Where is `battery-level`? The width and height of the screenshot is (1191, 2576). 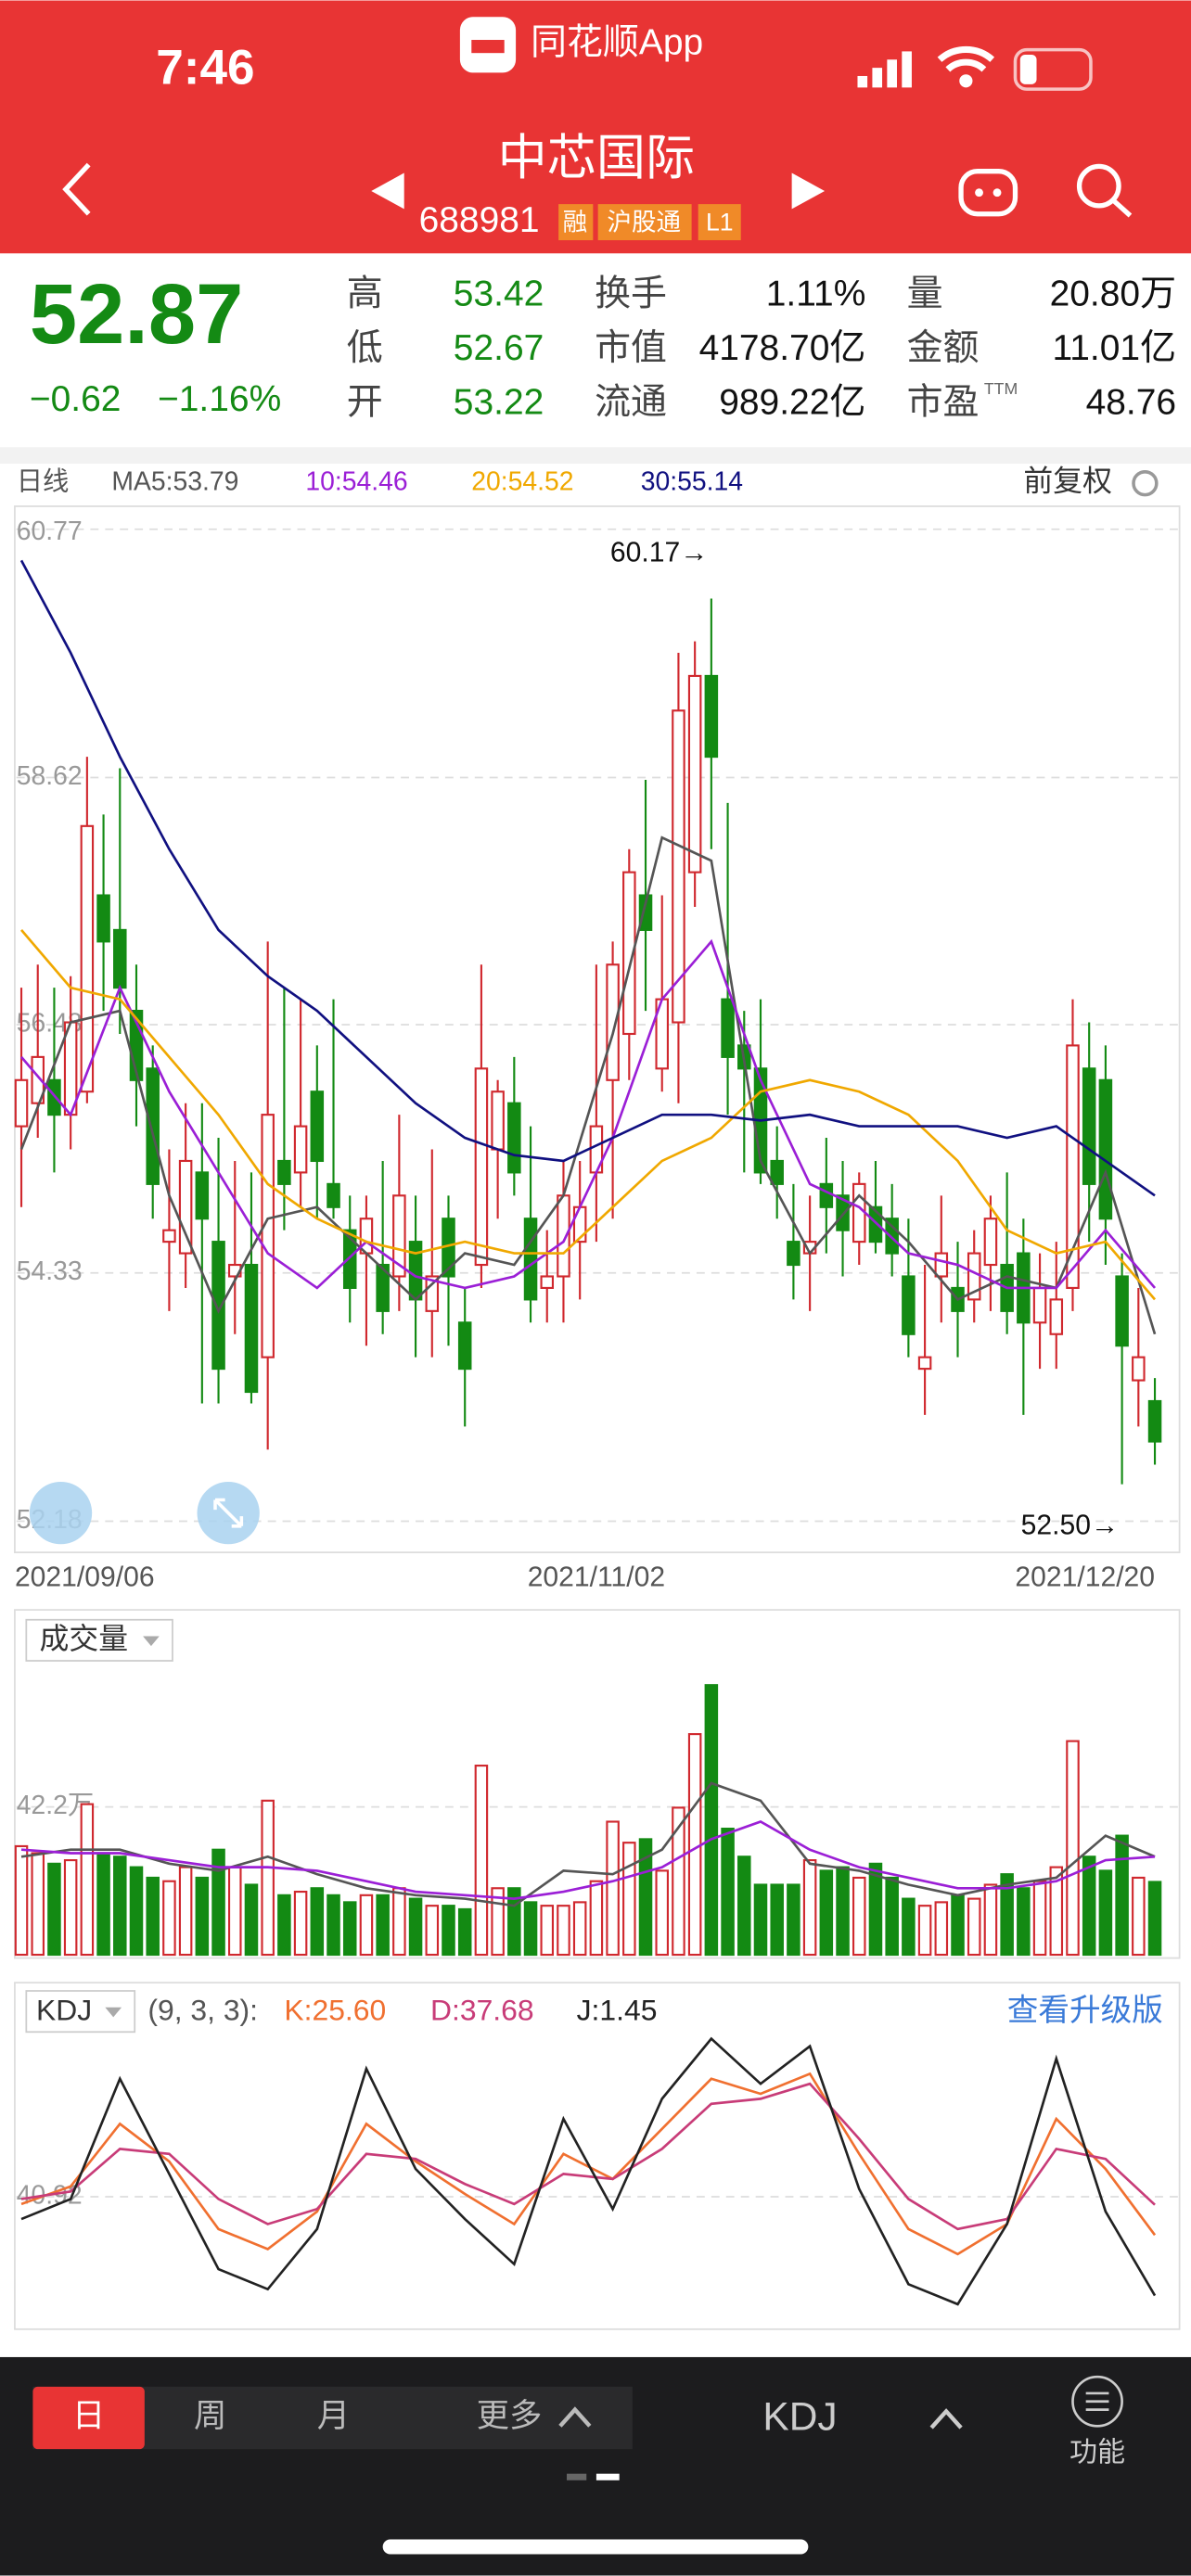 battery-level is located at coordinates (1028, 69).